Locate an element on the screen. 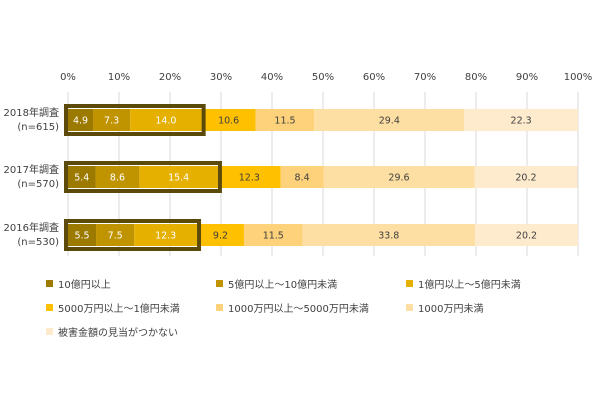  legend-item: 5億円以上～10億円未満 is located at coordinates (311, 283).